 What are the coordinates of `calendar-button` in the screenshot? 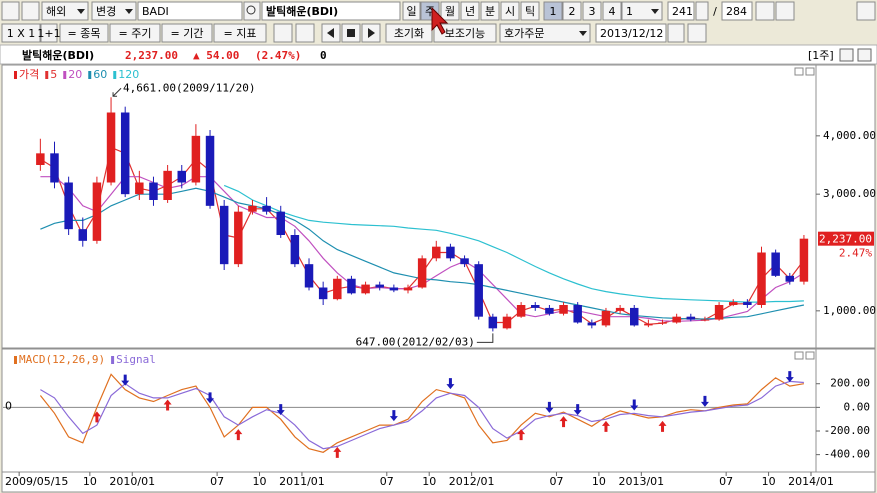 It's located at (676, 33).